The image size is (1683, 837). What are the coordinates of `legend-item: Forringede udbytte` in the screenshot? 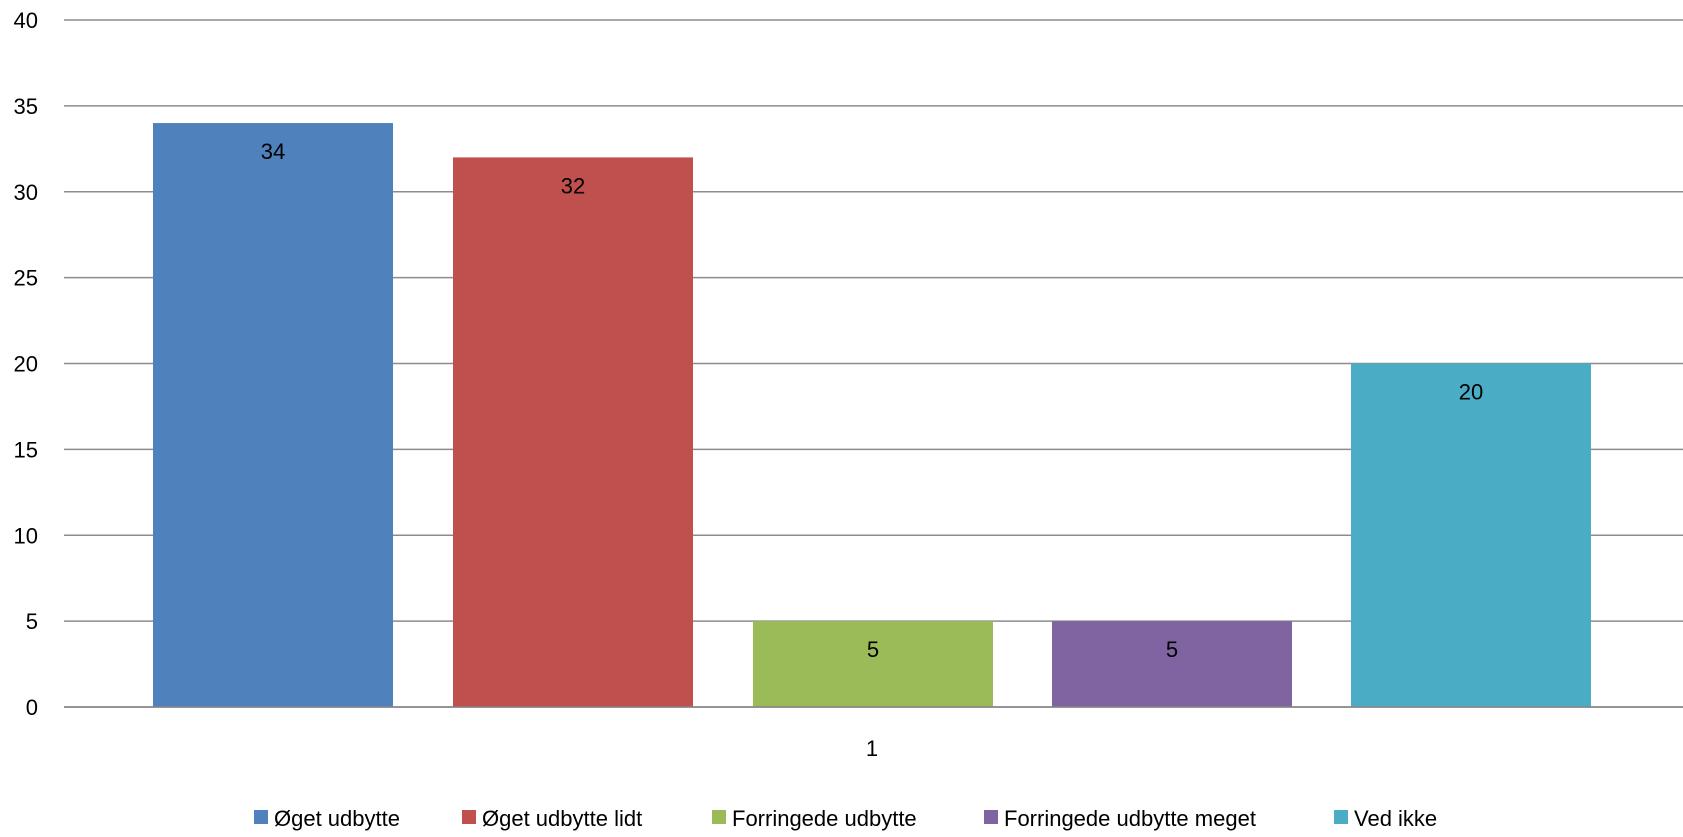 It's located at (814, 818).